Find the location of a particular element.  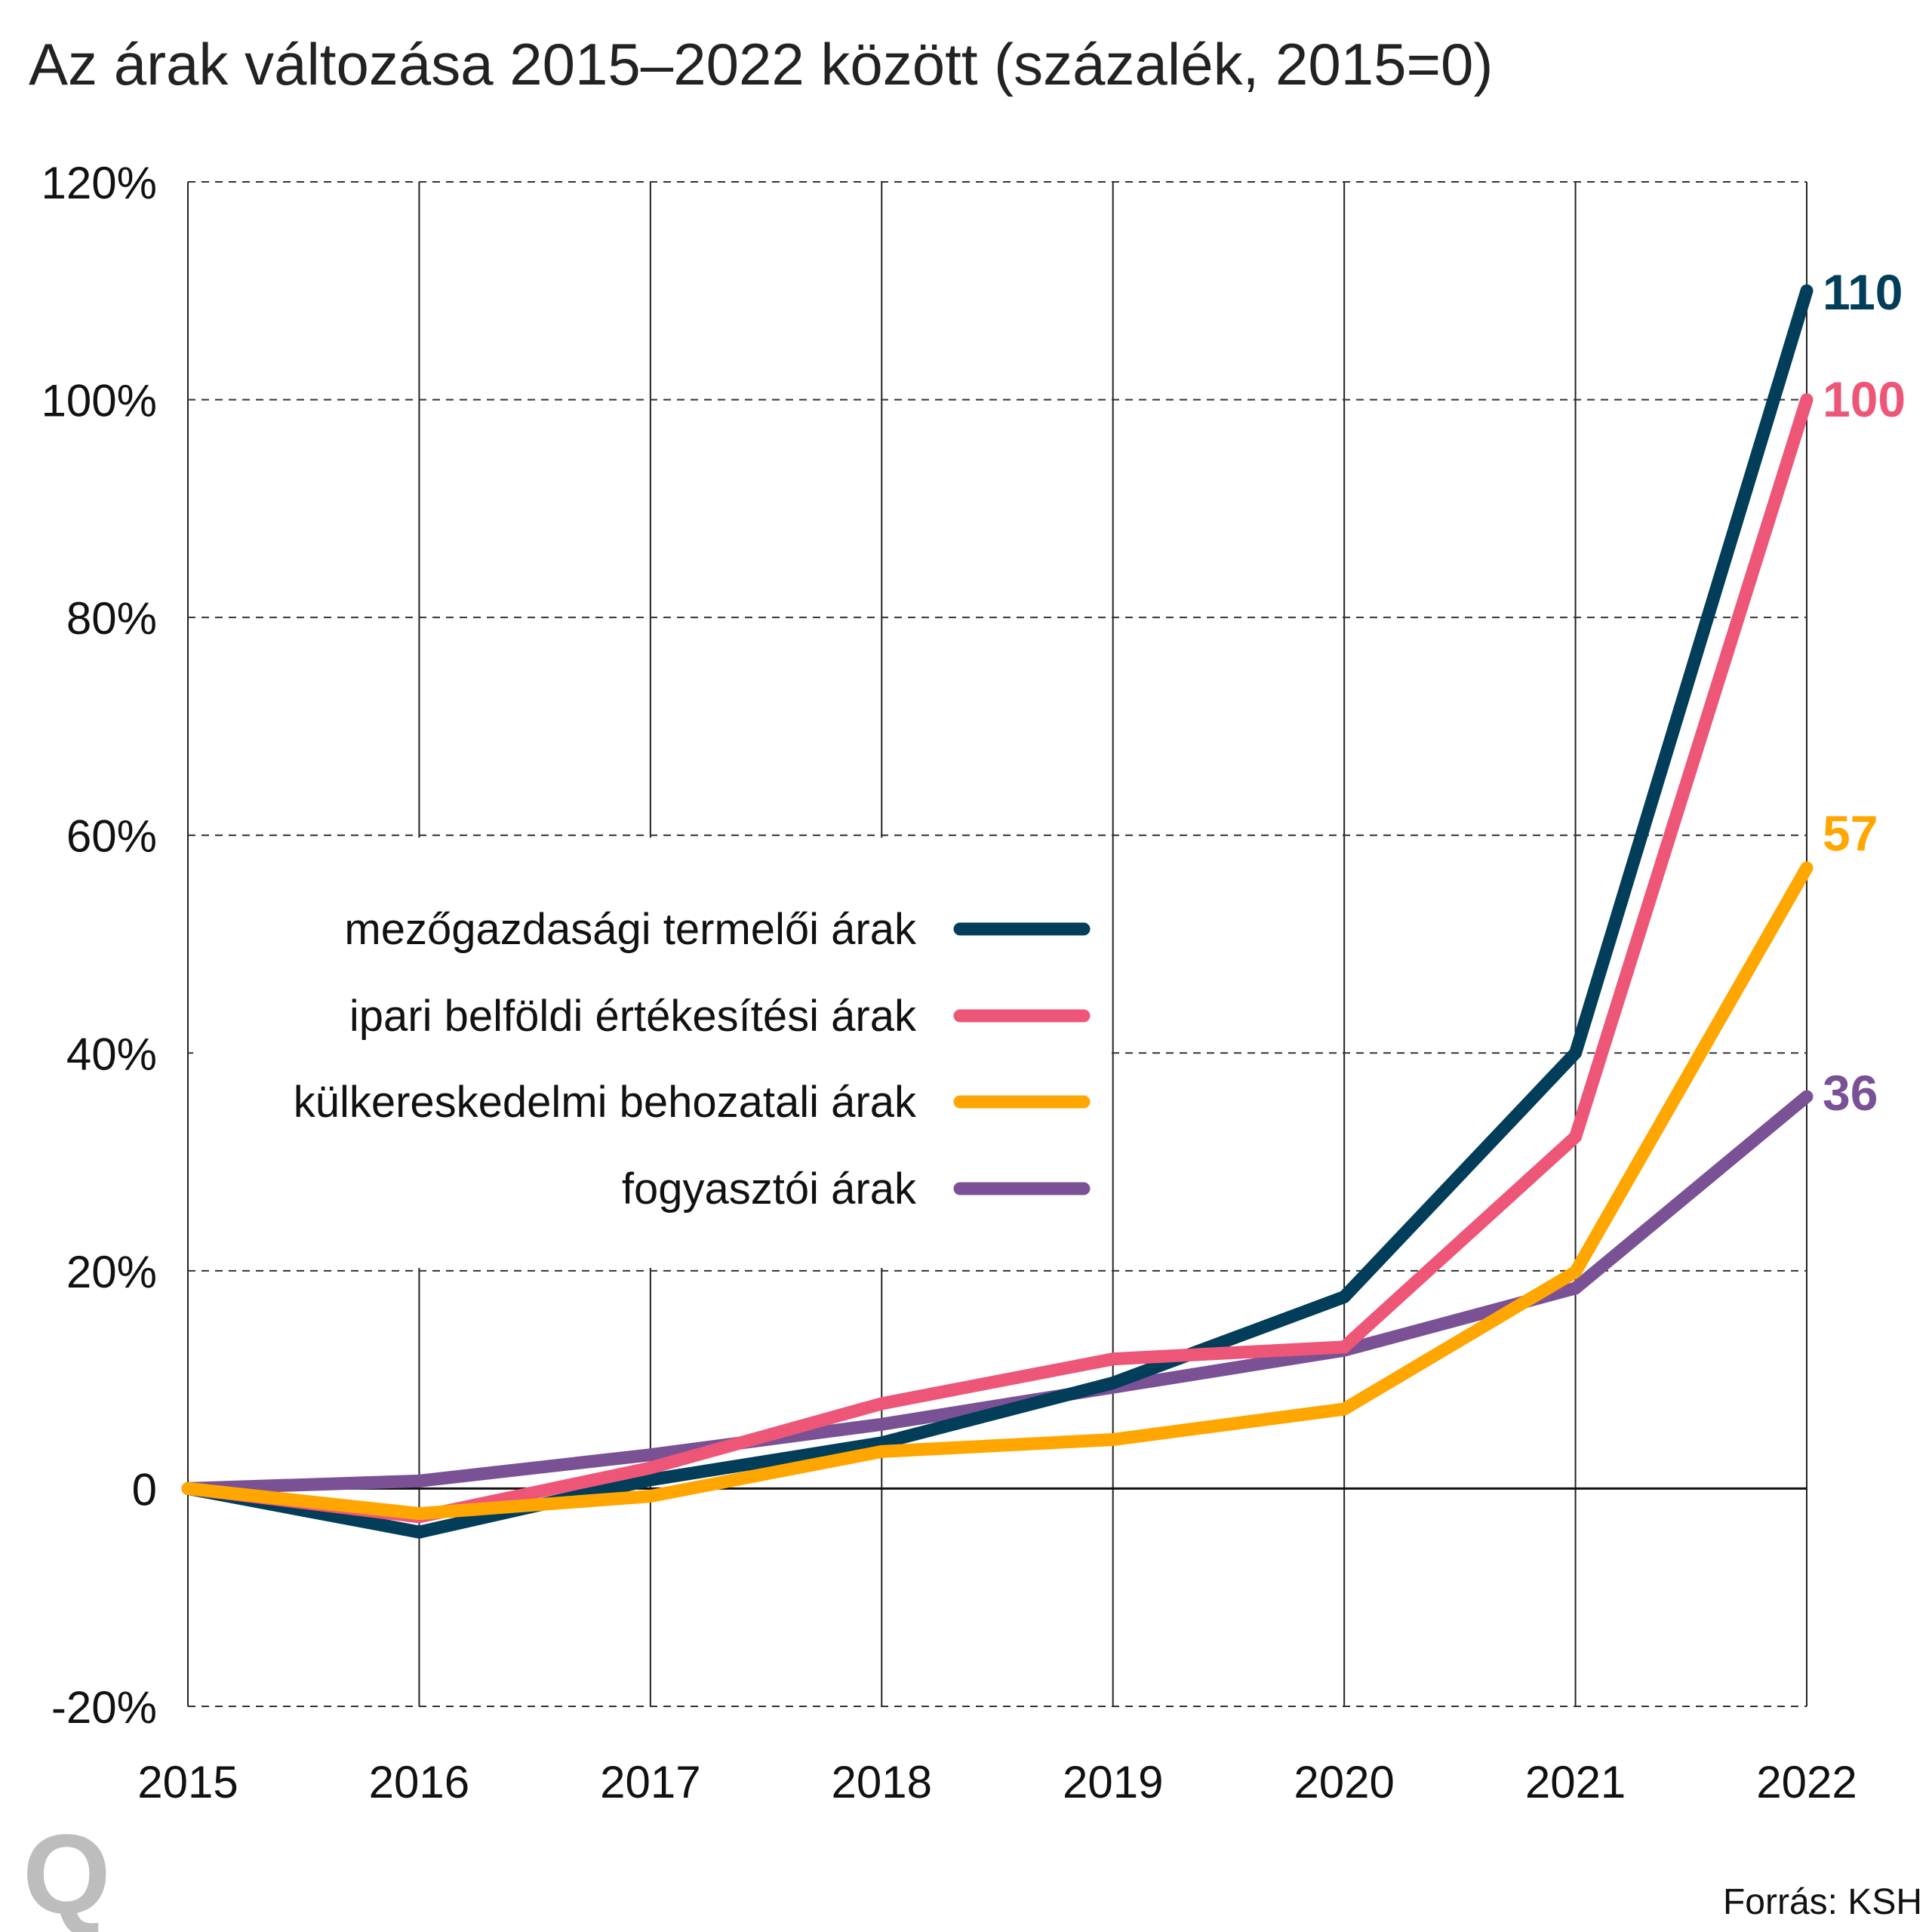

y-tick-label: 40% is located at coordinates (111, 1054).